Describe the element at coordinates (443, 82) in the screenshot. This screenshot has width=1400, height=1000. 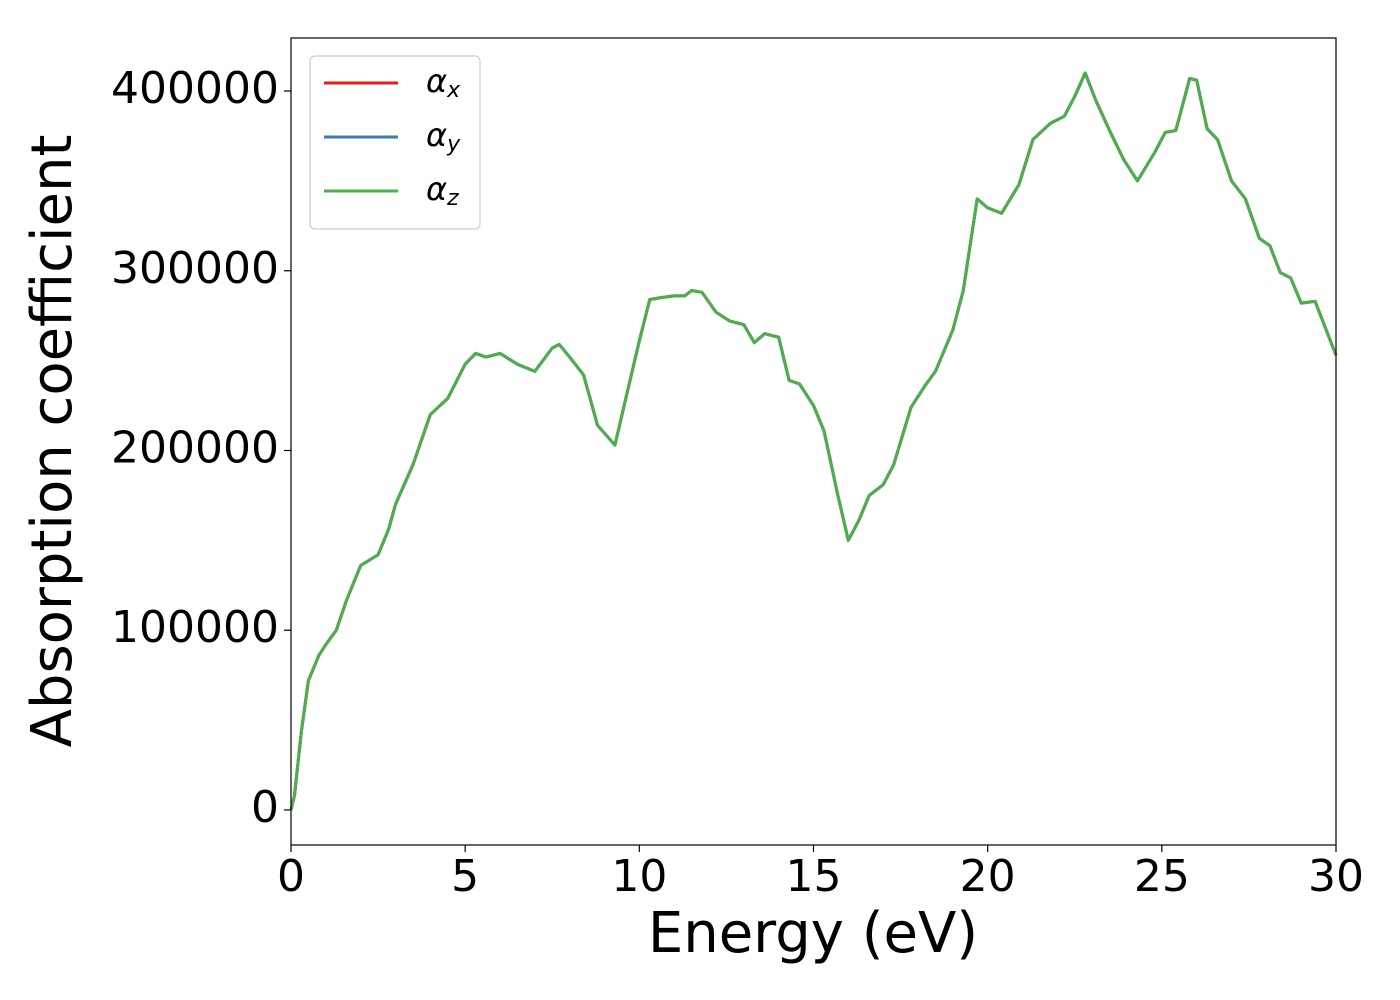
I see `legend-label: αx` at that location.